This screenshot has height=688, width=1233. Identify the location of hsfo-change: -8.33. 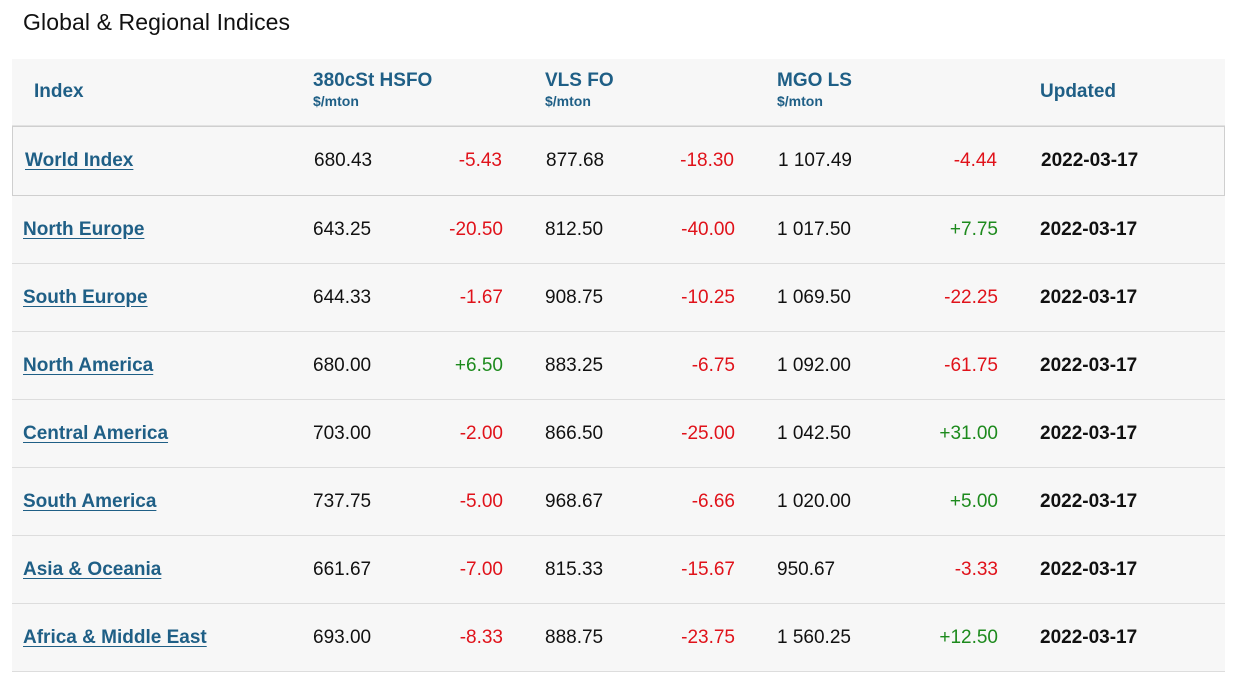
(481, 637).